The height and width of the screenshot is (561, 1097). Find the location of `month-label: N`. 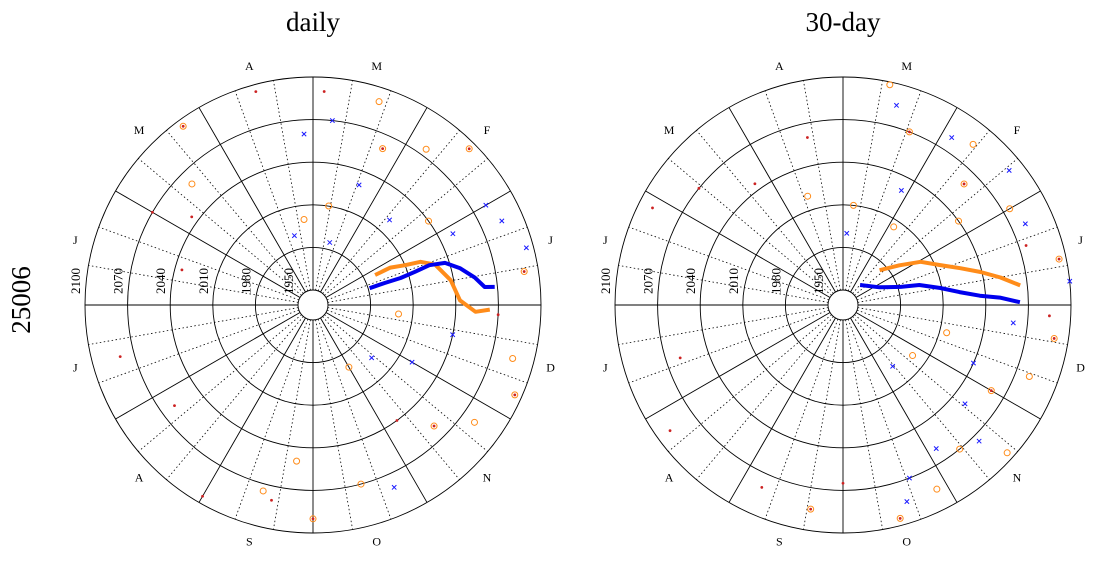

month-label: N is located at coordinates (1017, 478).